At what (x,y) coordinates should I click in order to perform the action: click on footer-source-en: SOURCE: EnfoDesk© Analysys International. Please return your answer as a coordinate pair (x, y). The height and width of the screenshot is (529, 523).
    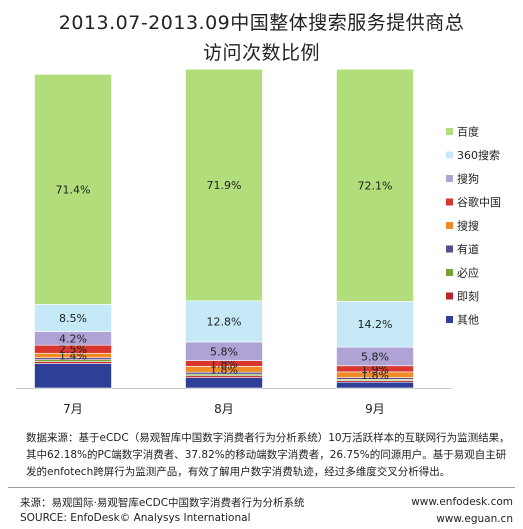
    Looking at the image, I should click on (135, 518).